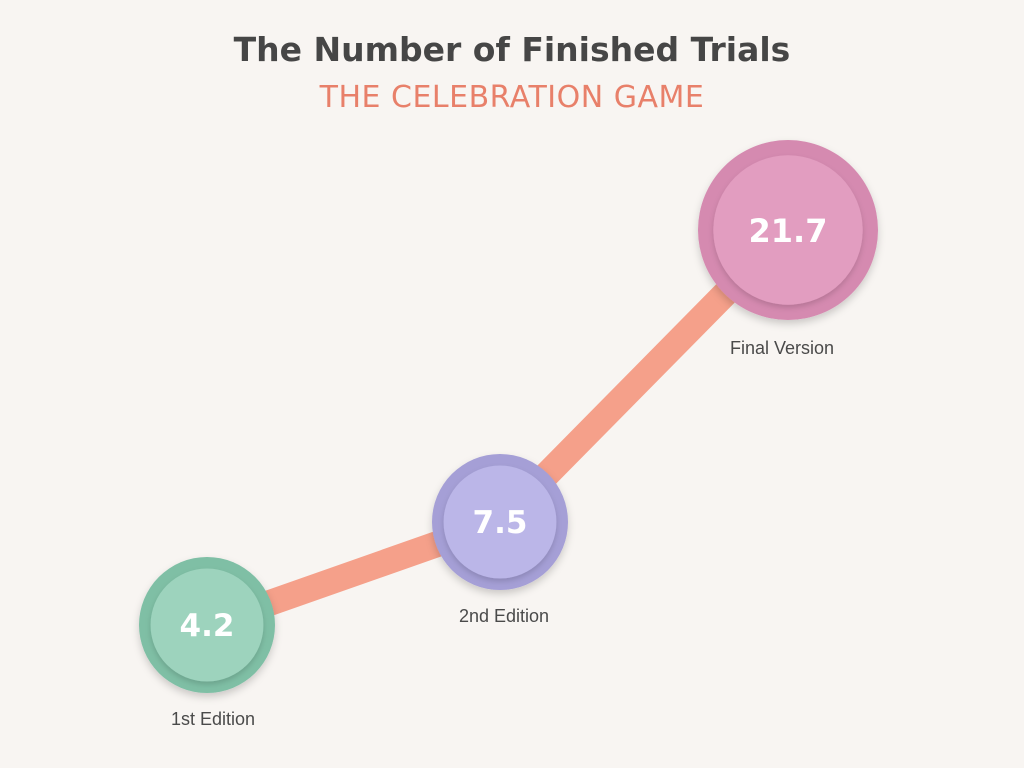  I want to click on data-label: 7.5, so click(500, 523).